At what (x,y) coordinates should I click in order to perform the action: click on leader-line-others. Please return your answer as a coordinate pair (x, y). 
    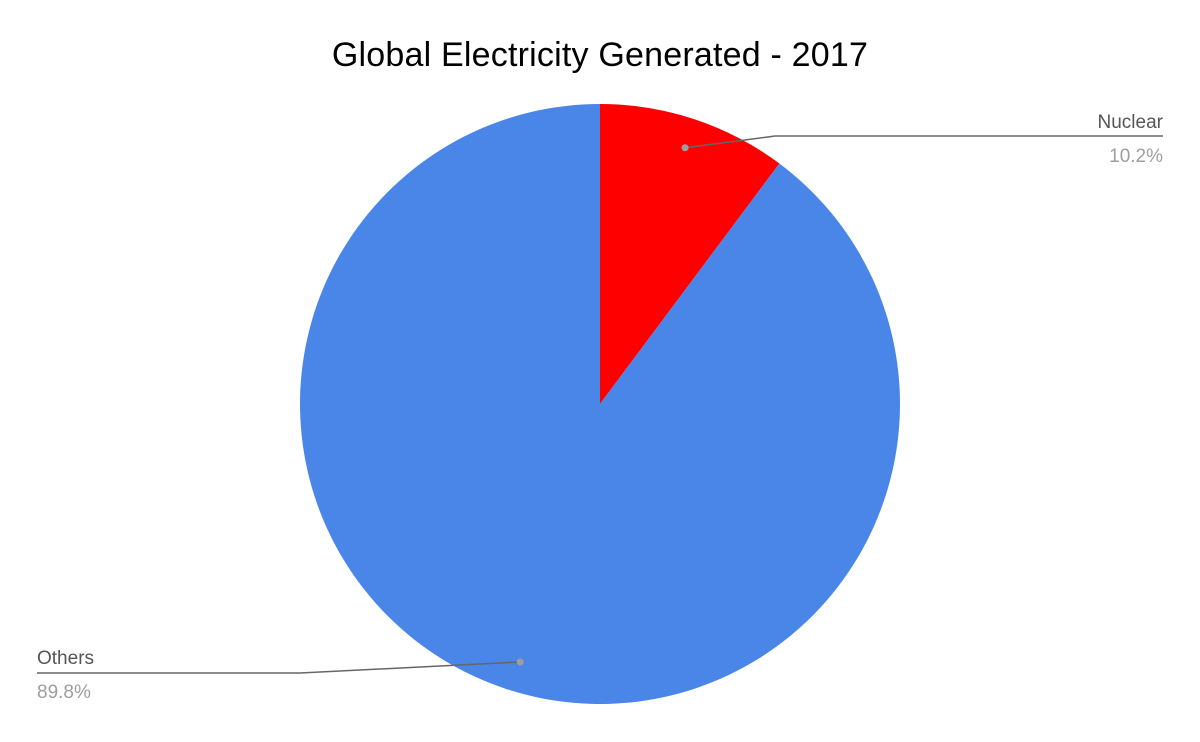
    Looking at the image, I should click on (279, 667).